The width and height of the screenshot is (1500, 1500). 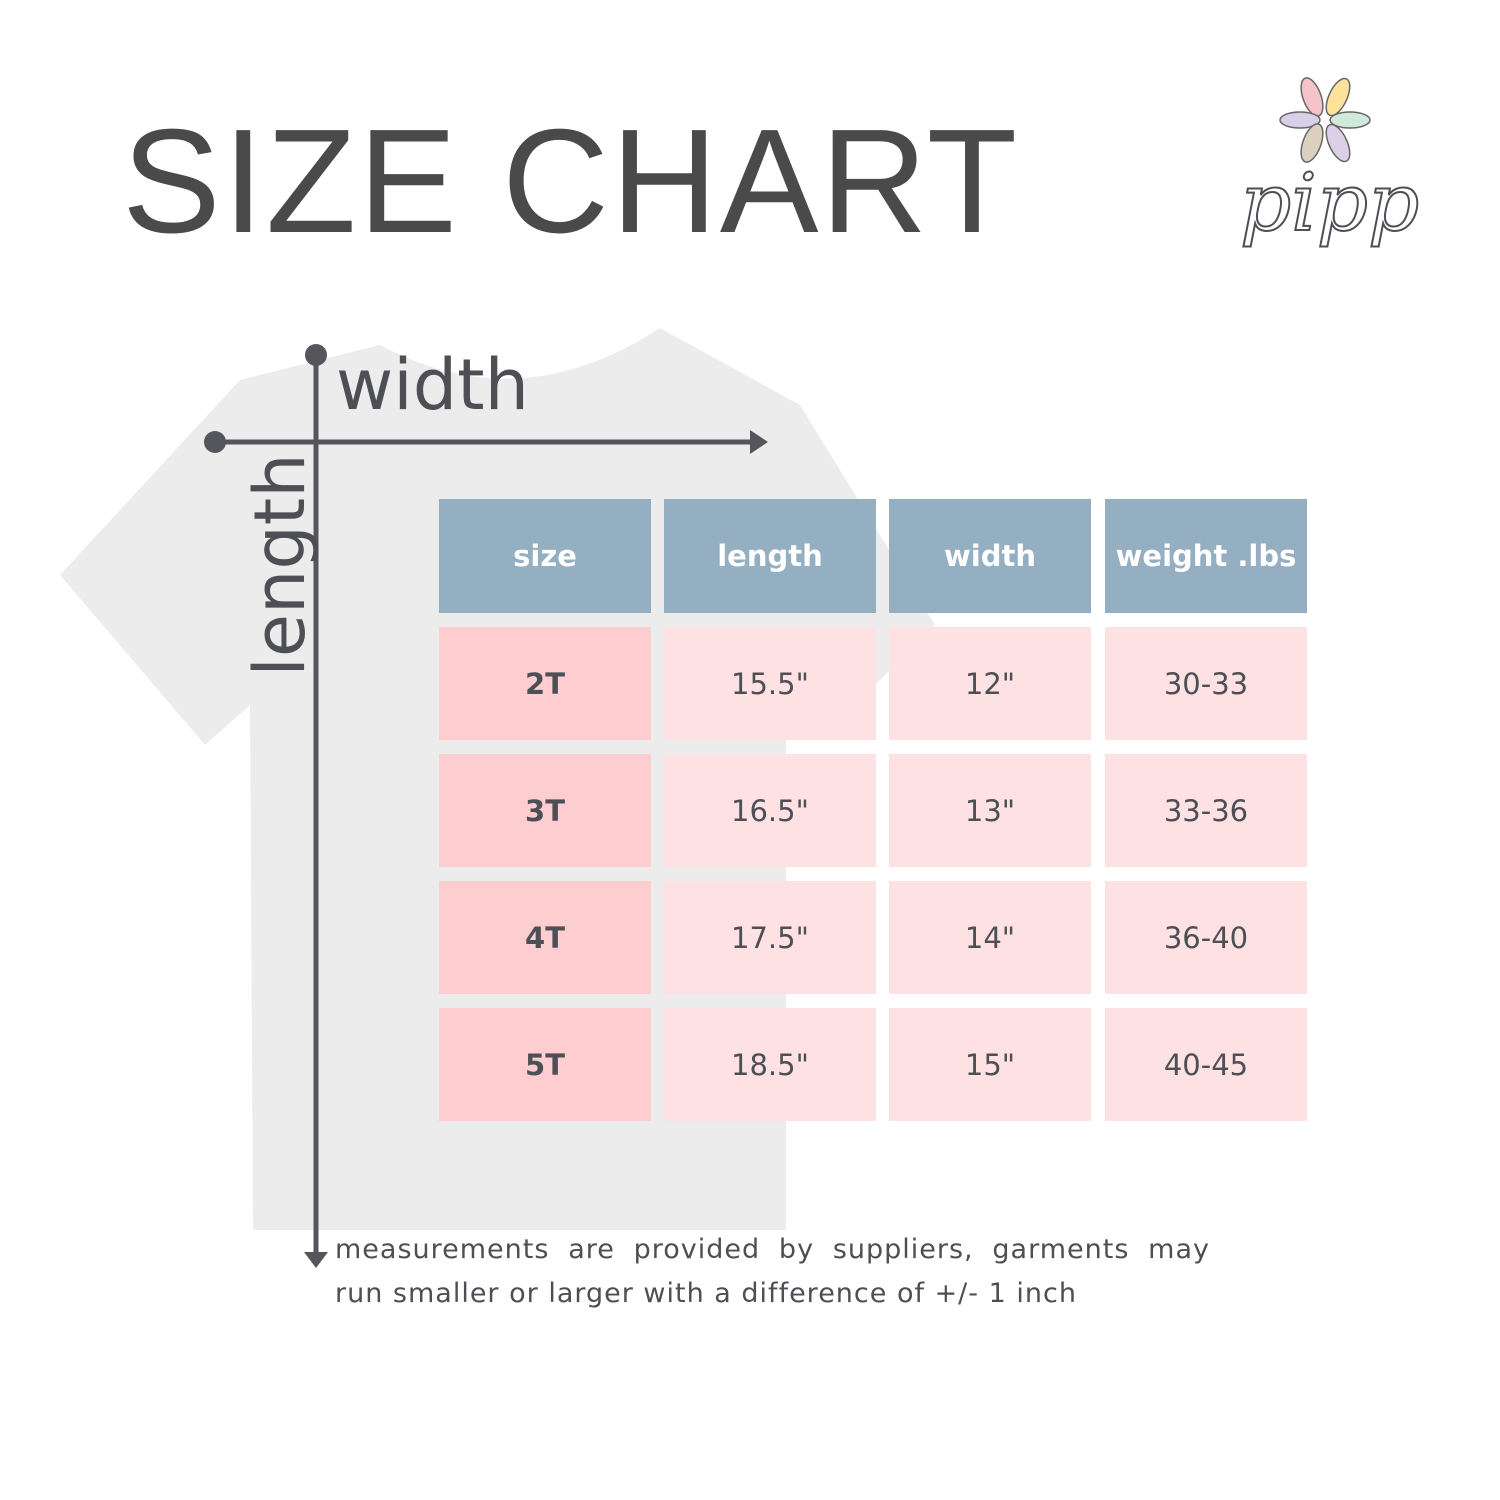 I want to click on table-cell-width: 12", so click(x=990, y=683).